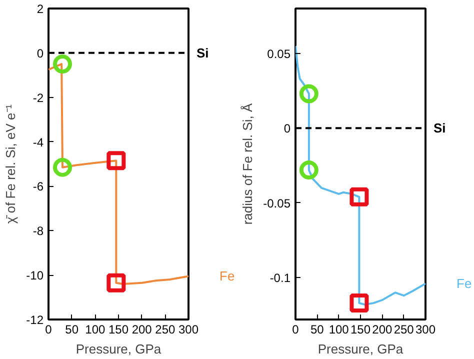 This screenshot has width=474, height=359. What do you see at coordinates (280, 278) in the screenshot?
I see `y-tick-label: -0.1` at bounding box center [280, 278].